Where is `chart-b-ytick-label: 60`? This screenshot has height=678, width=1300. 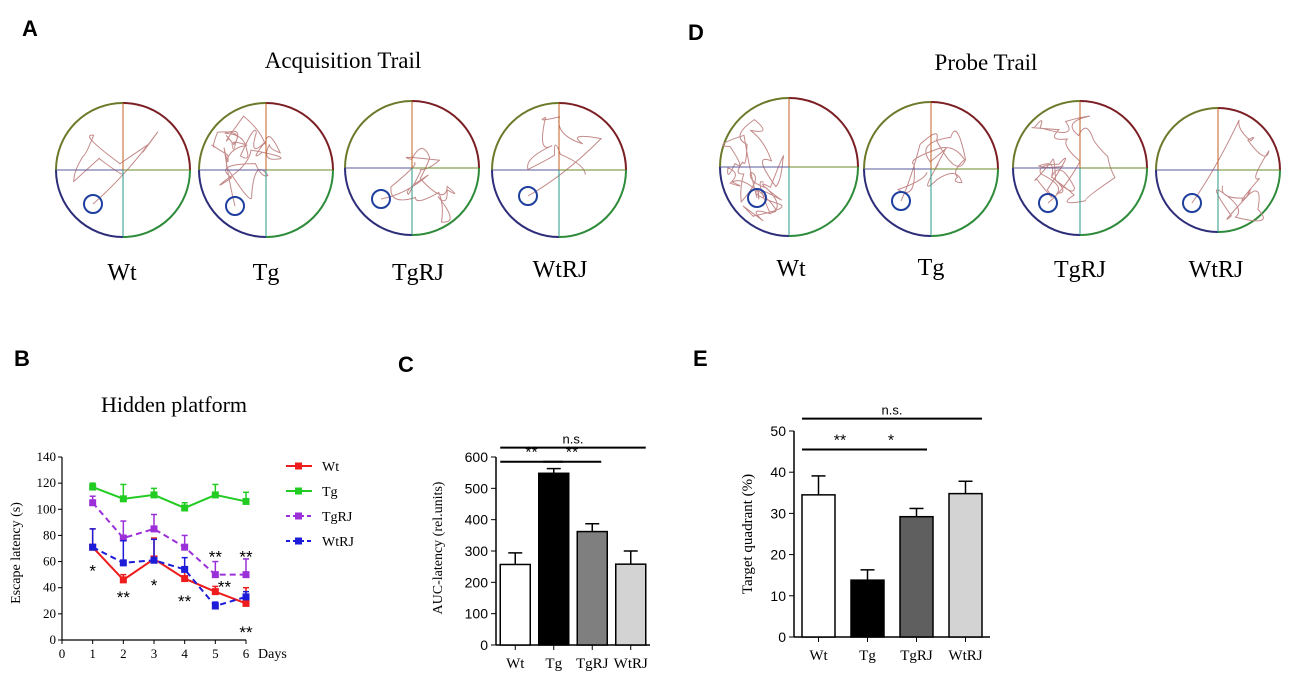
chart-b-ytick-label: 60 is located at coordinates (49, 561).